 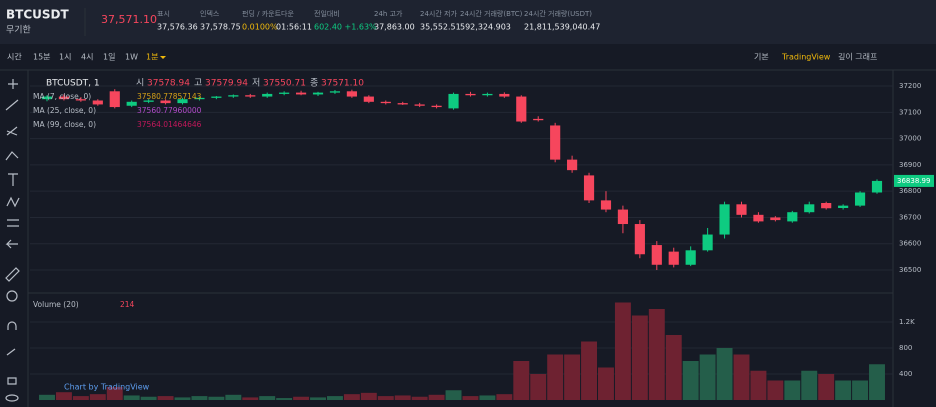 What do you see at coordinates (468, 22) in the screenshot?
I see `header-bg` at bounding box center [468, 22].